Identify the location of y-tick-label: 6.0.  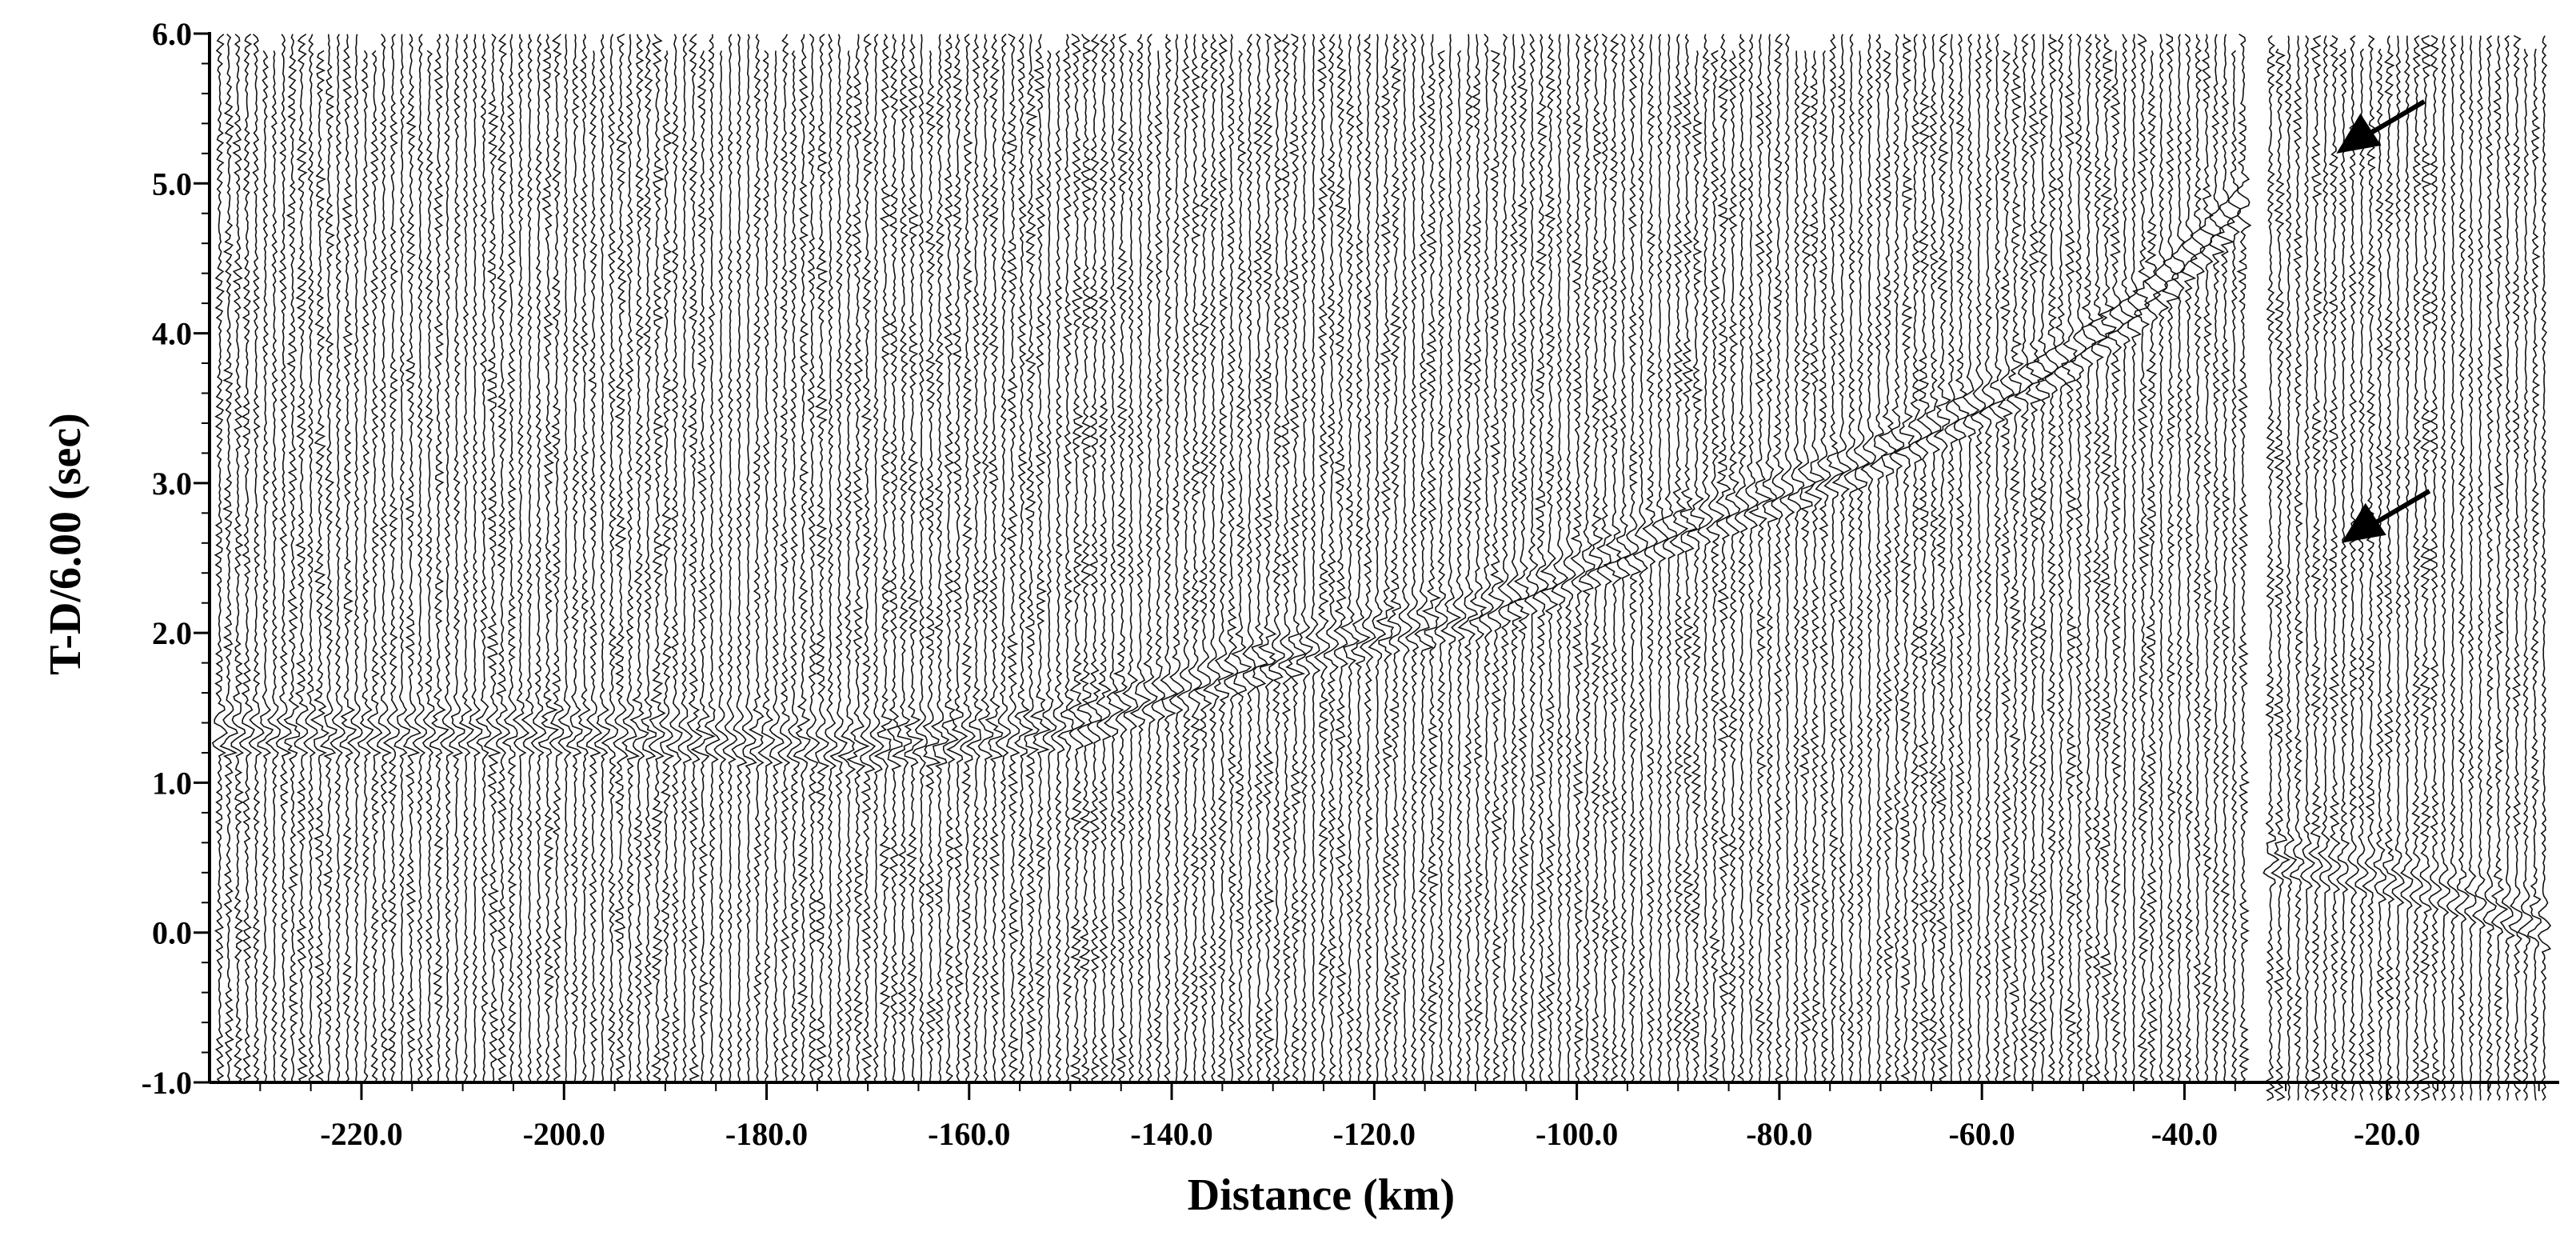
(172, 34).